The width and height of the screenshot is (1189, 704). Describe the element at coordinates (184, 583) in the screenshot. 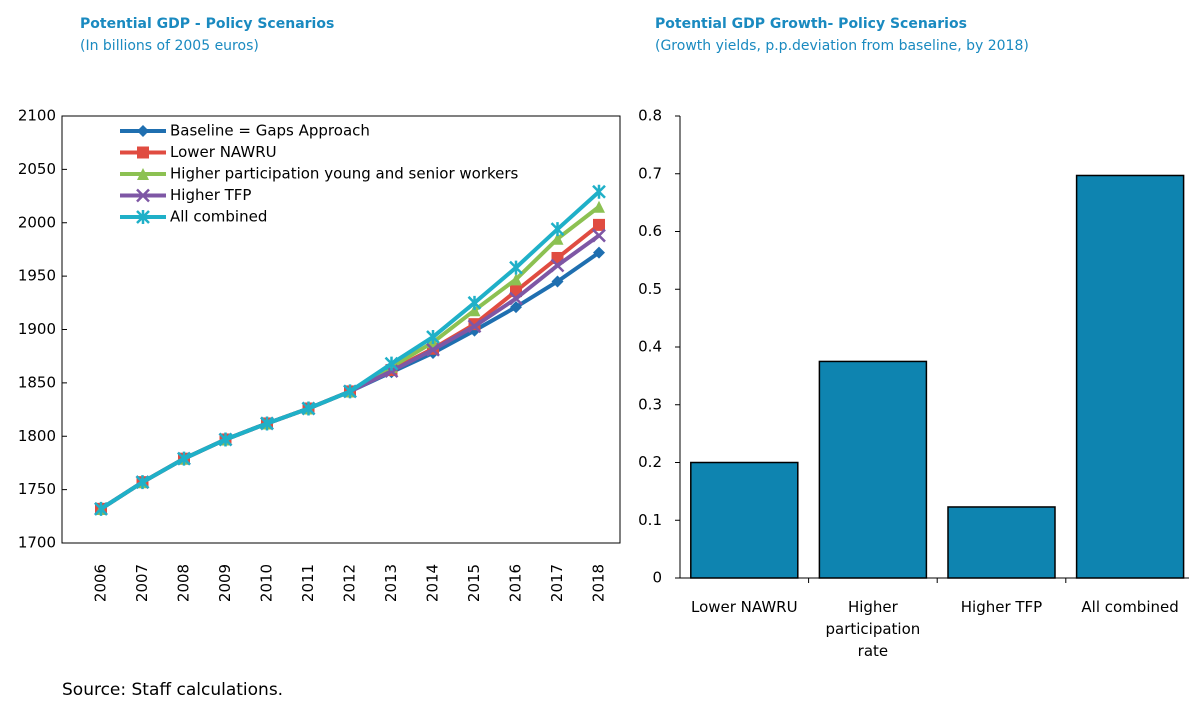

I see `x-tick-label: 2008` at that location.